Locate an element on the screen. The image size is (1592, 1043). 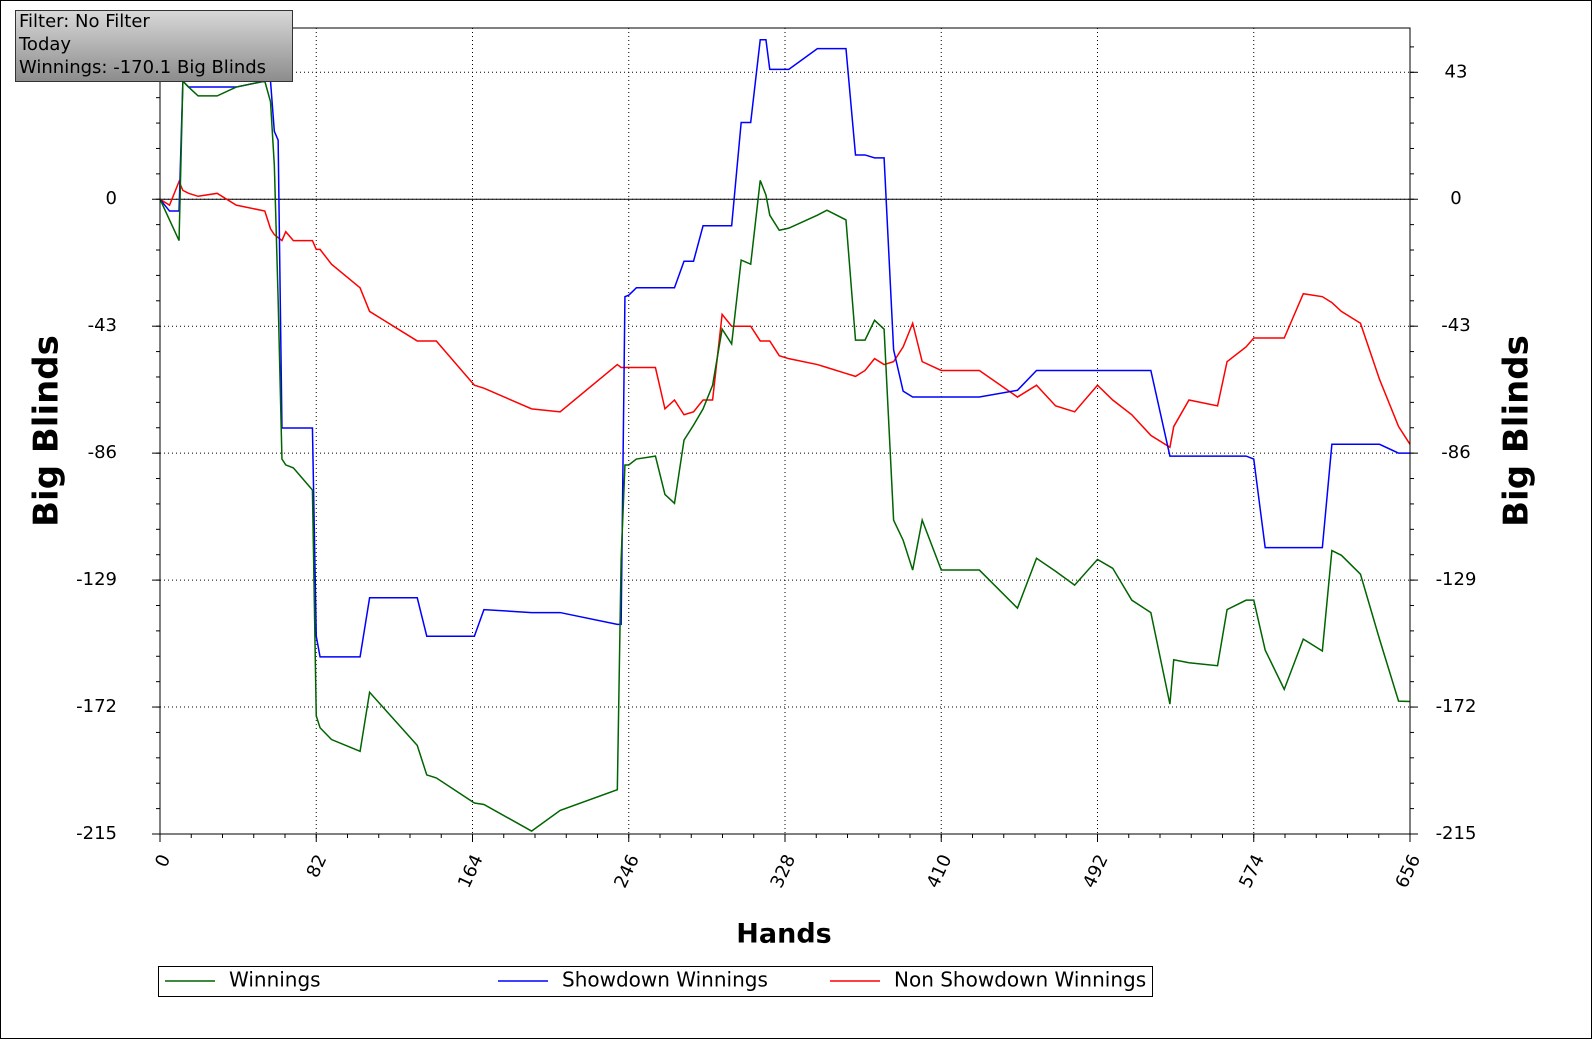
y-tick-label: -129 is located at coordinates (96, 579).